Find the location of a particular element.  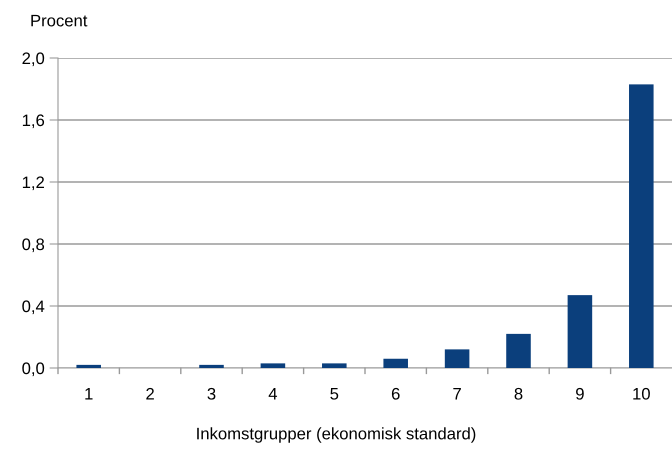

y-tick-label: 2,0 is located at coordinates (33, 59).